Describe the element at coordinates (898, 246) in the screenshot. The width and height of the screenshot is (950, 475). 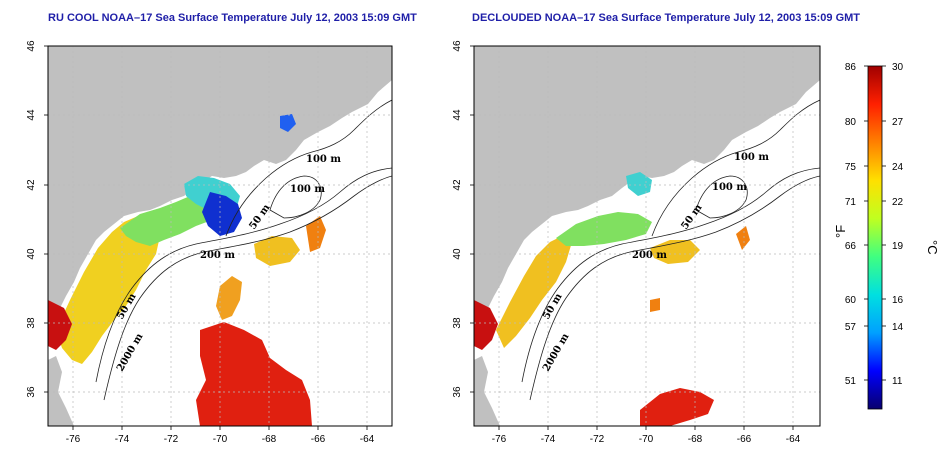
I see `celsius-tick-label: 19` at that location.